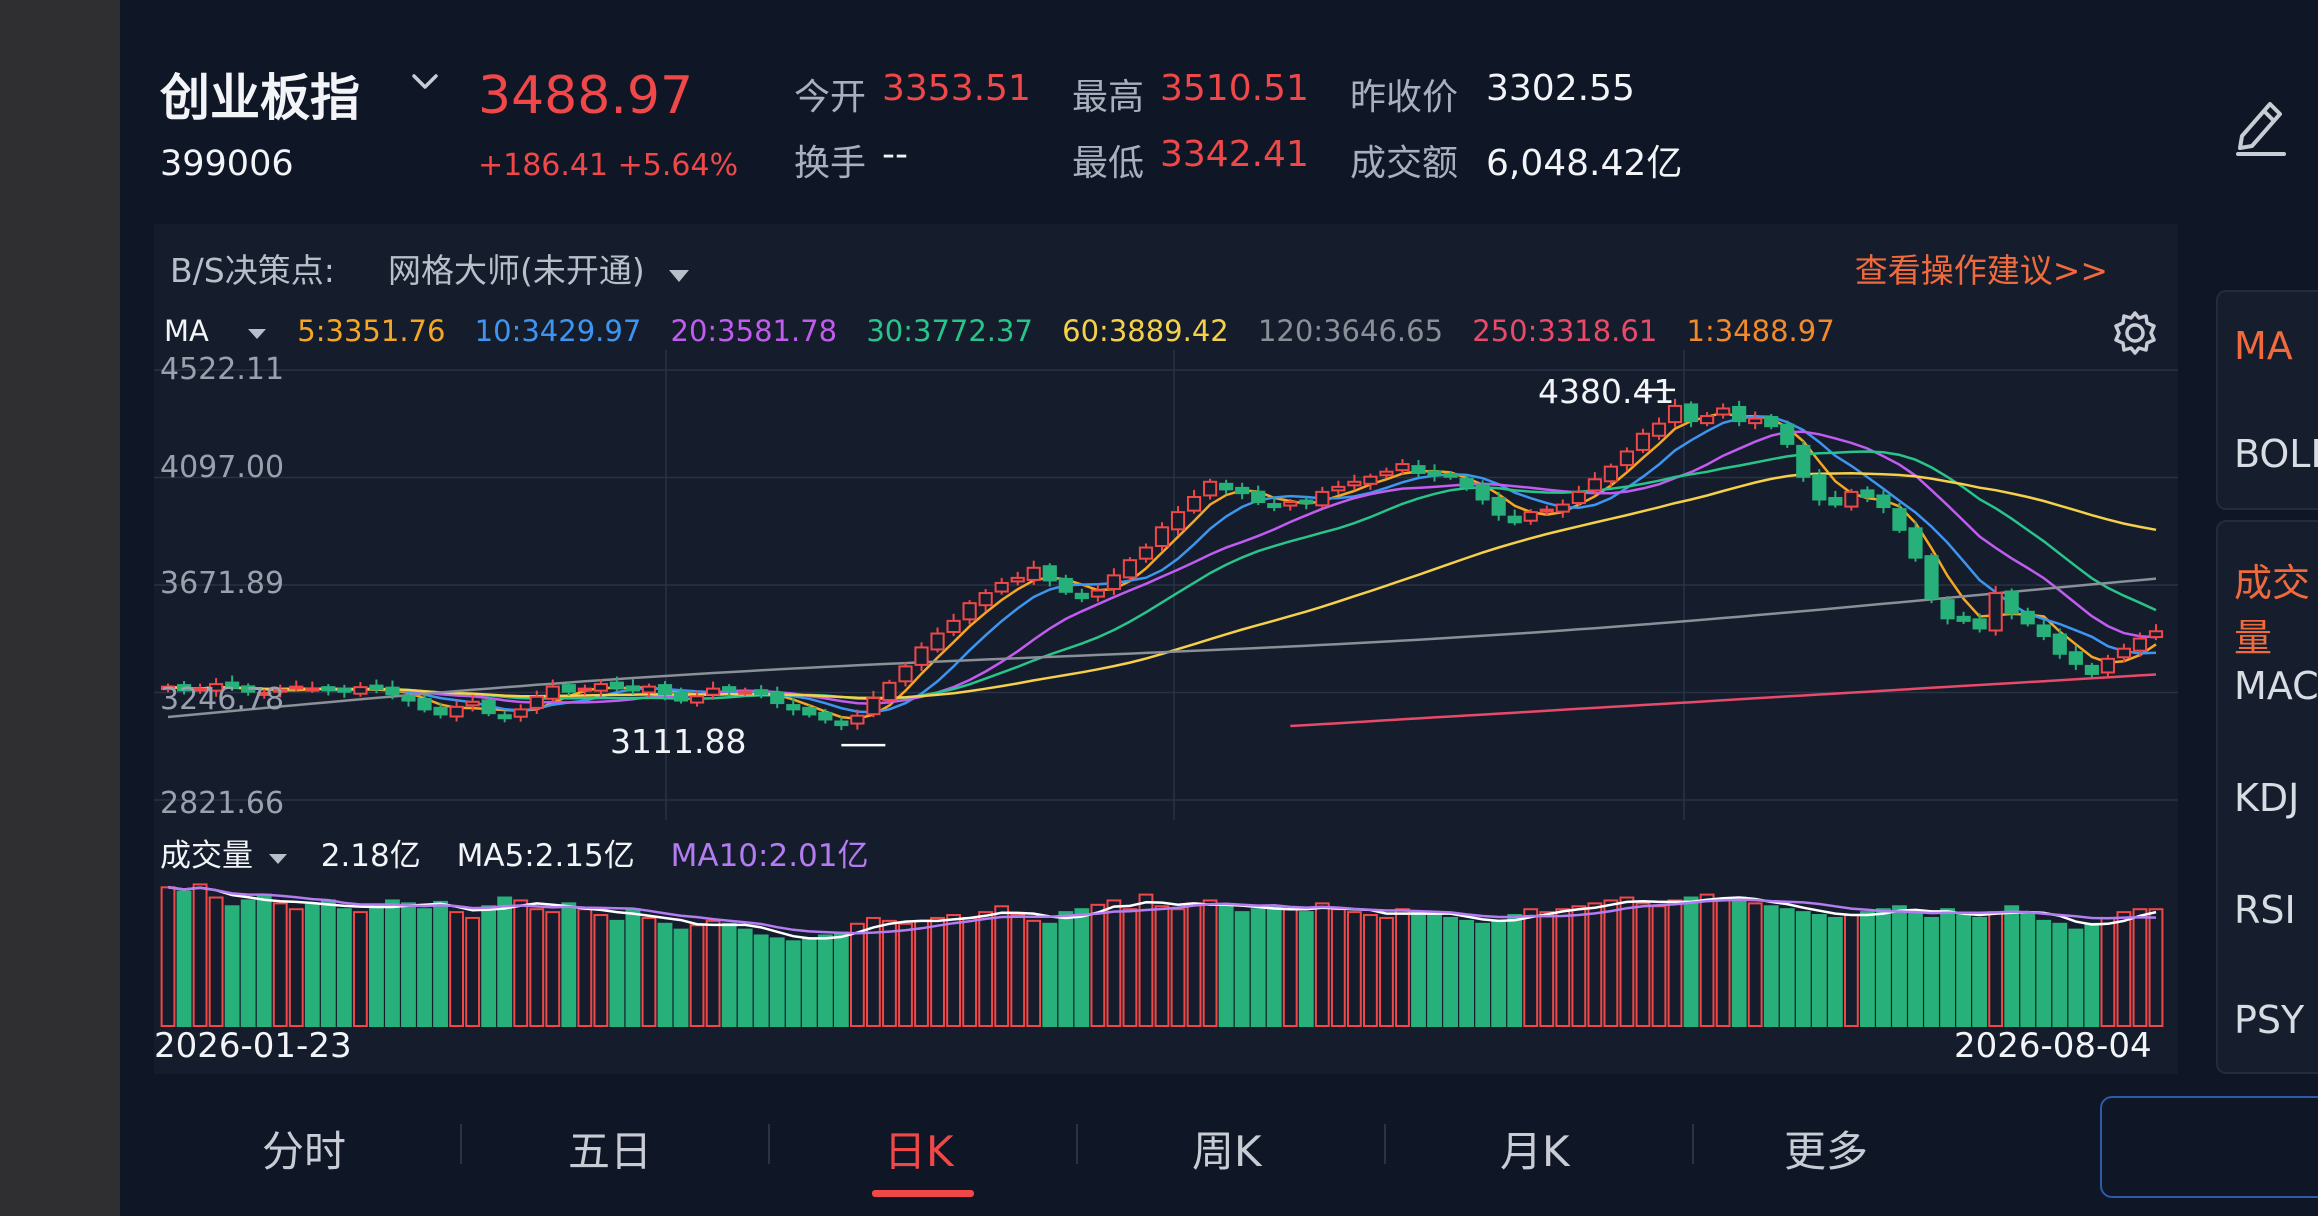  I want to click on indicator-boll: BOLL, so click(2276, 454).